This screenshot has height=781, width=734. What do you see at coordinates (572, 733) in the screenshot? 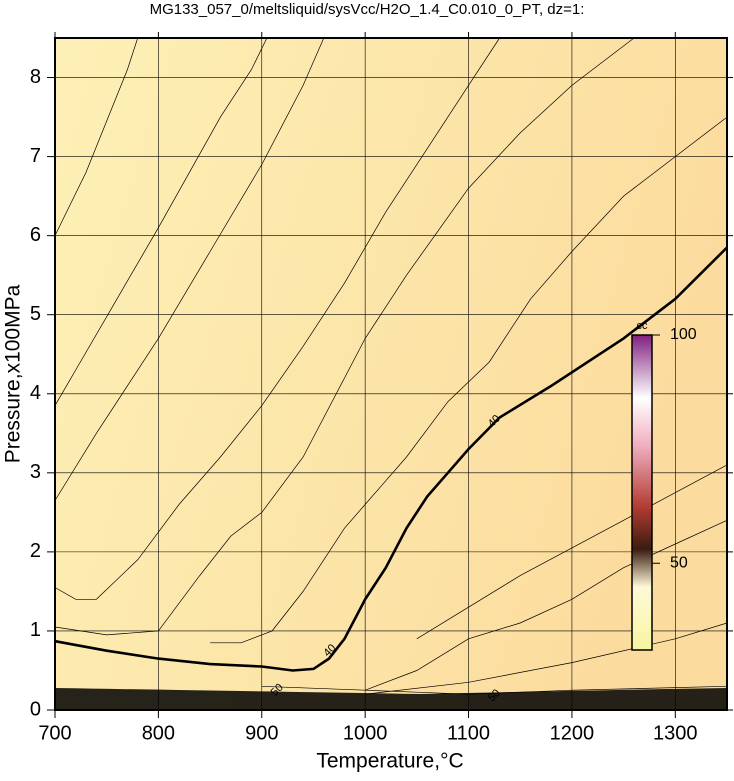
I see `x-tick-label: 1200` at bounding box center [572, 733].